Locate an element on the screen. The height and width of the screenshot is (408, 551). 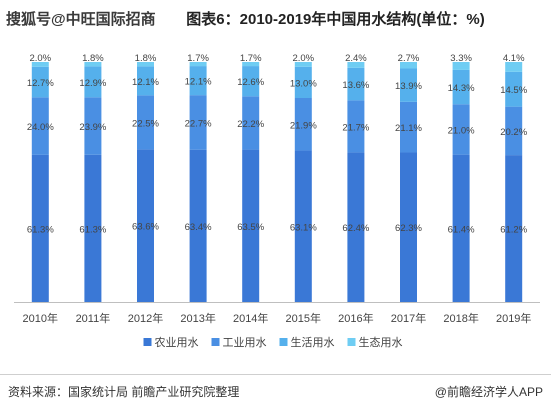
data-label: 13.9% is located at coordinates (408, 86).